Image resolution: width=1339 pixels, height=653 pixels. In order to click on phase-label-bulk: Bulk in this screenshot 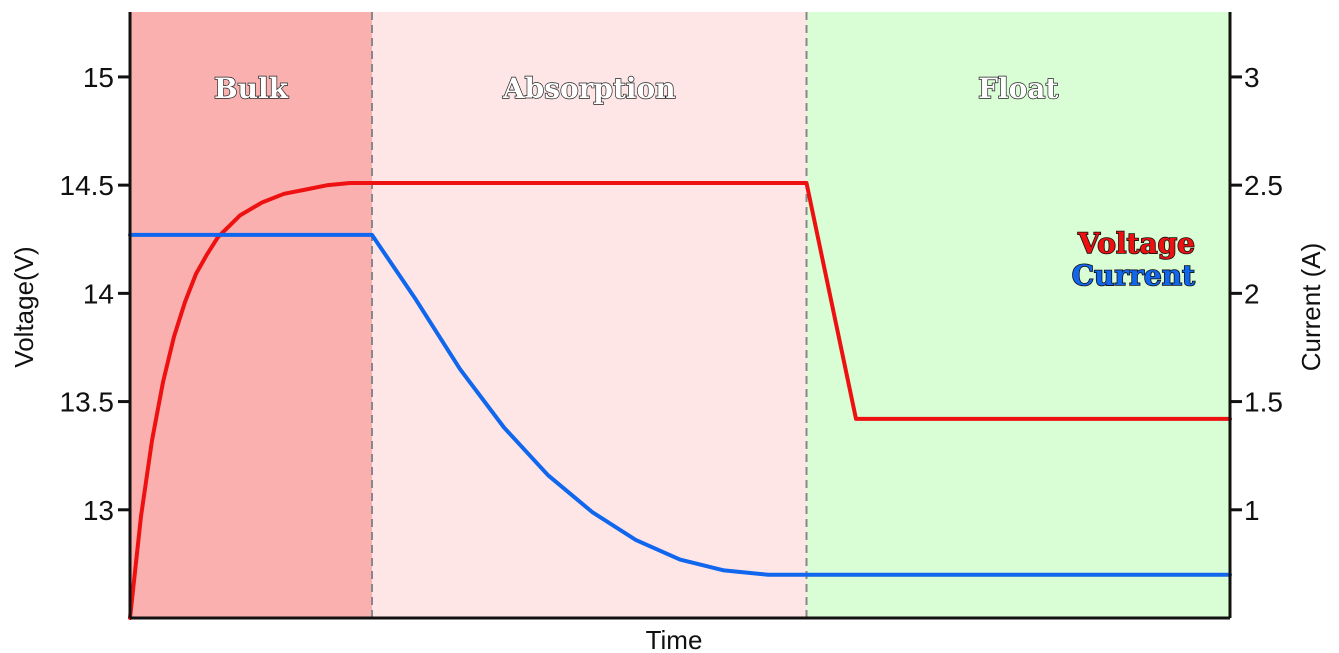, I will do `click(251, 88)`.